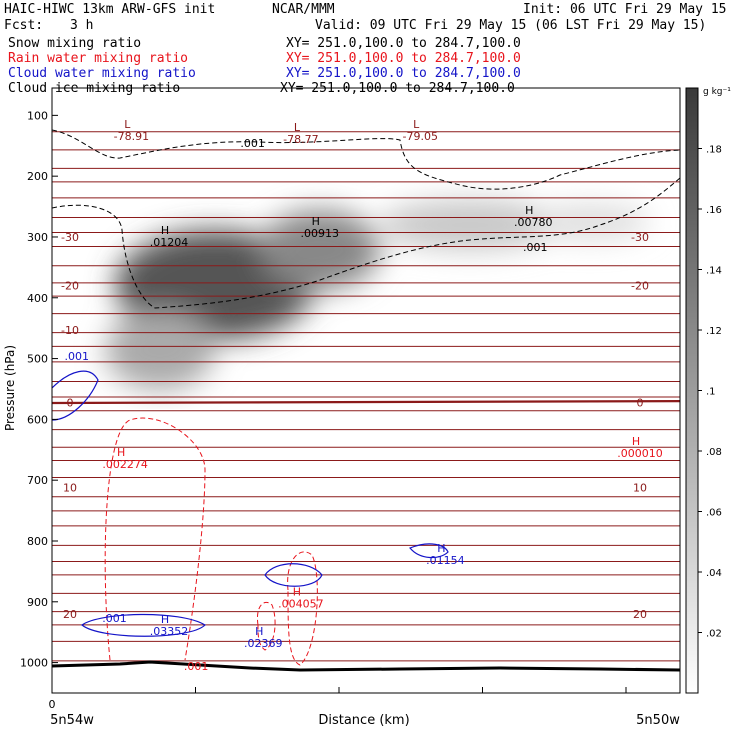 The image size is (740, 740). Describe the element at coordinates (70, 614) in the screenshot. I see `isotherm-label-left: 20` at that location.